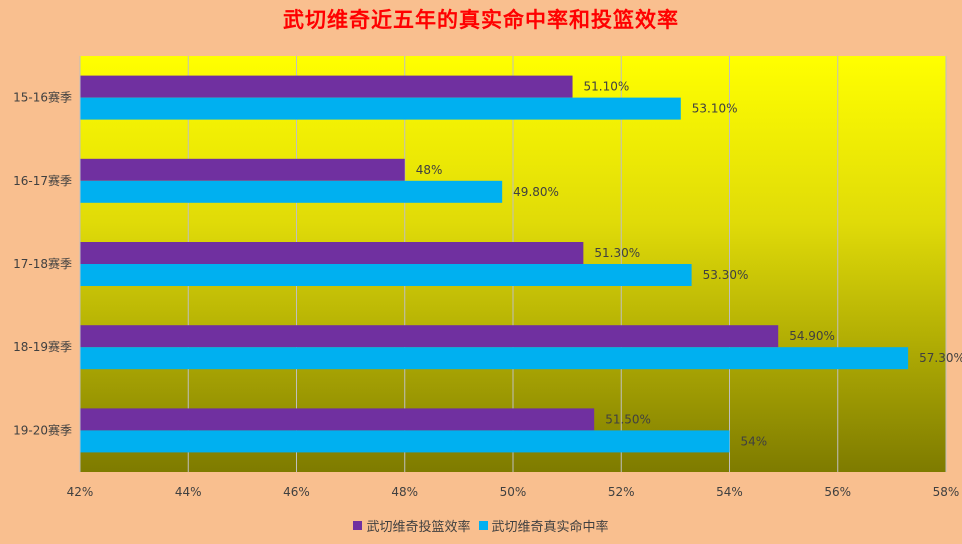 The width and height of the screenshot is (962, 544). Describe the element at coordinates (429, 170) in the screenshot. I see `data-label: 48%` at that location.